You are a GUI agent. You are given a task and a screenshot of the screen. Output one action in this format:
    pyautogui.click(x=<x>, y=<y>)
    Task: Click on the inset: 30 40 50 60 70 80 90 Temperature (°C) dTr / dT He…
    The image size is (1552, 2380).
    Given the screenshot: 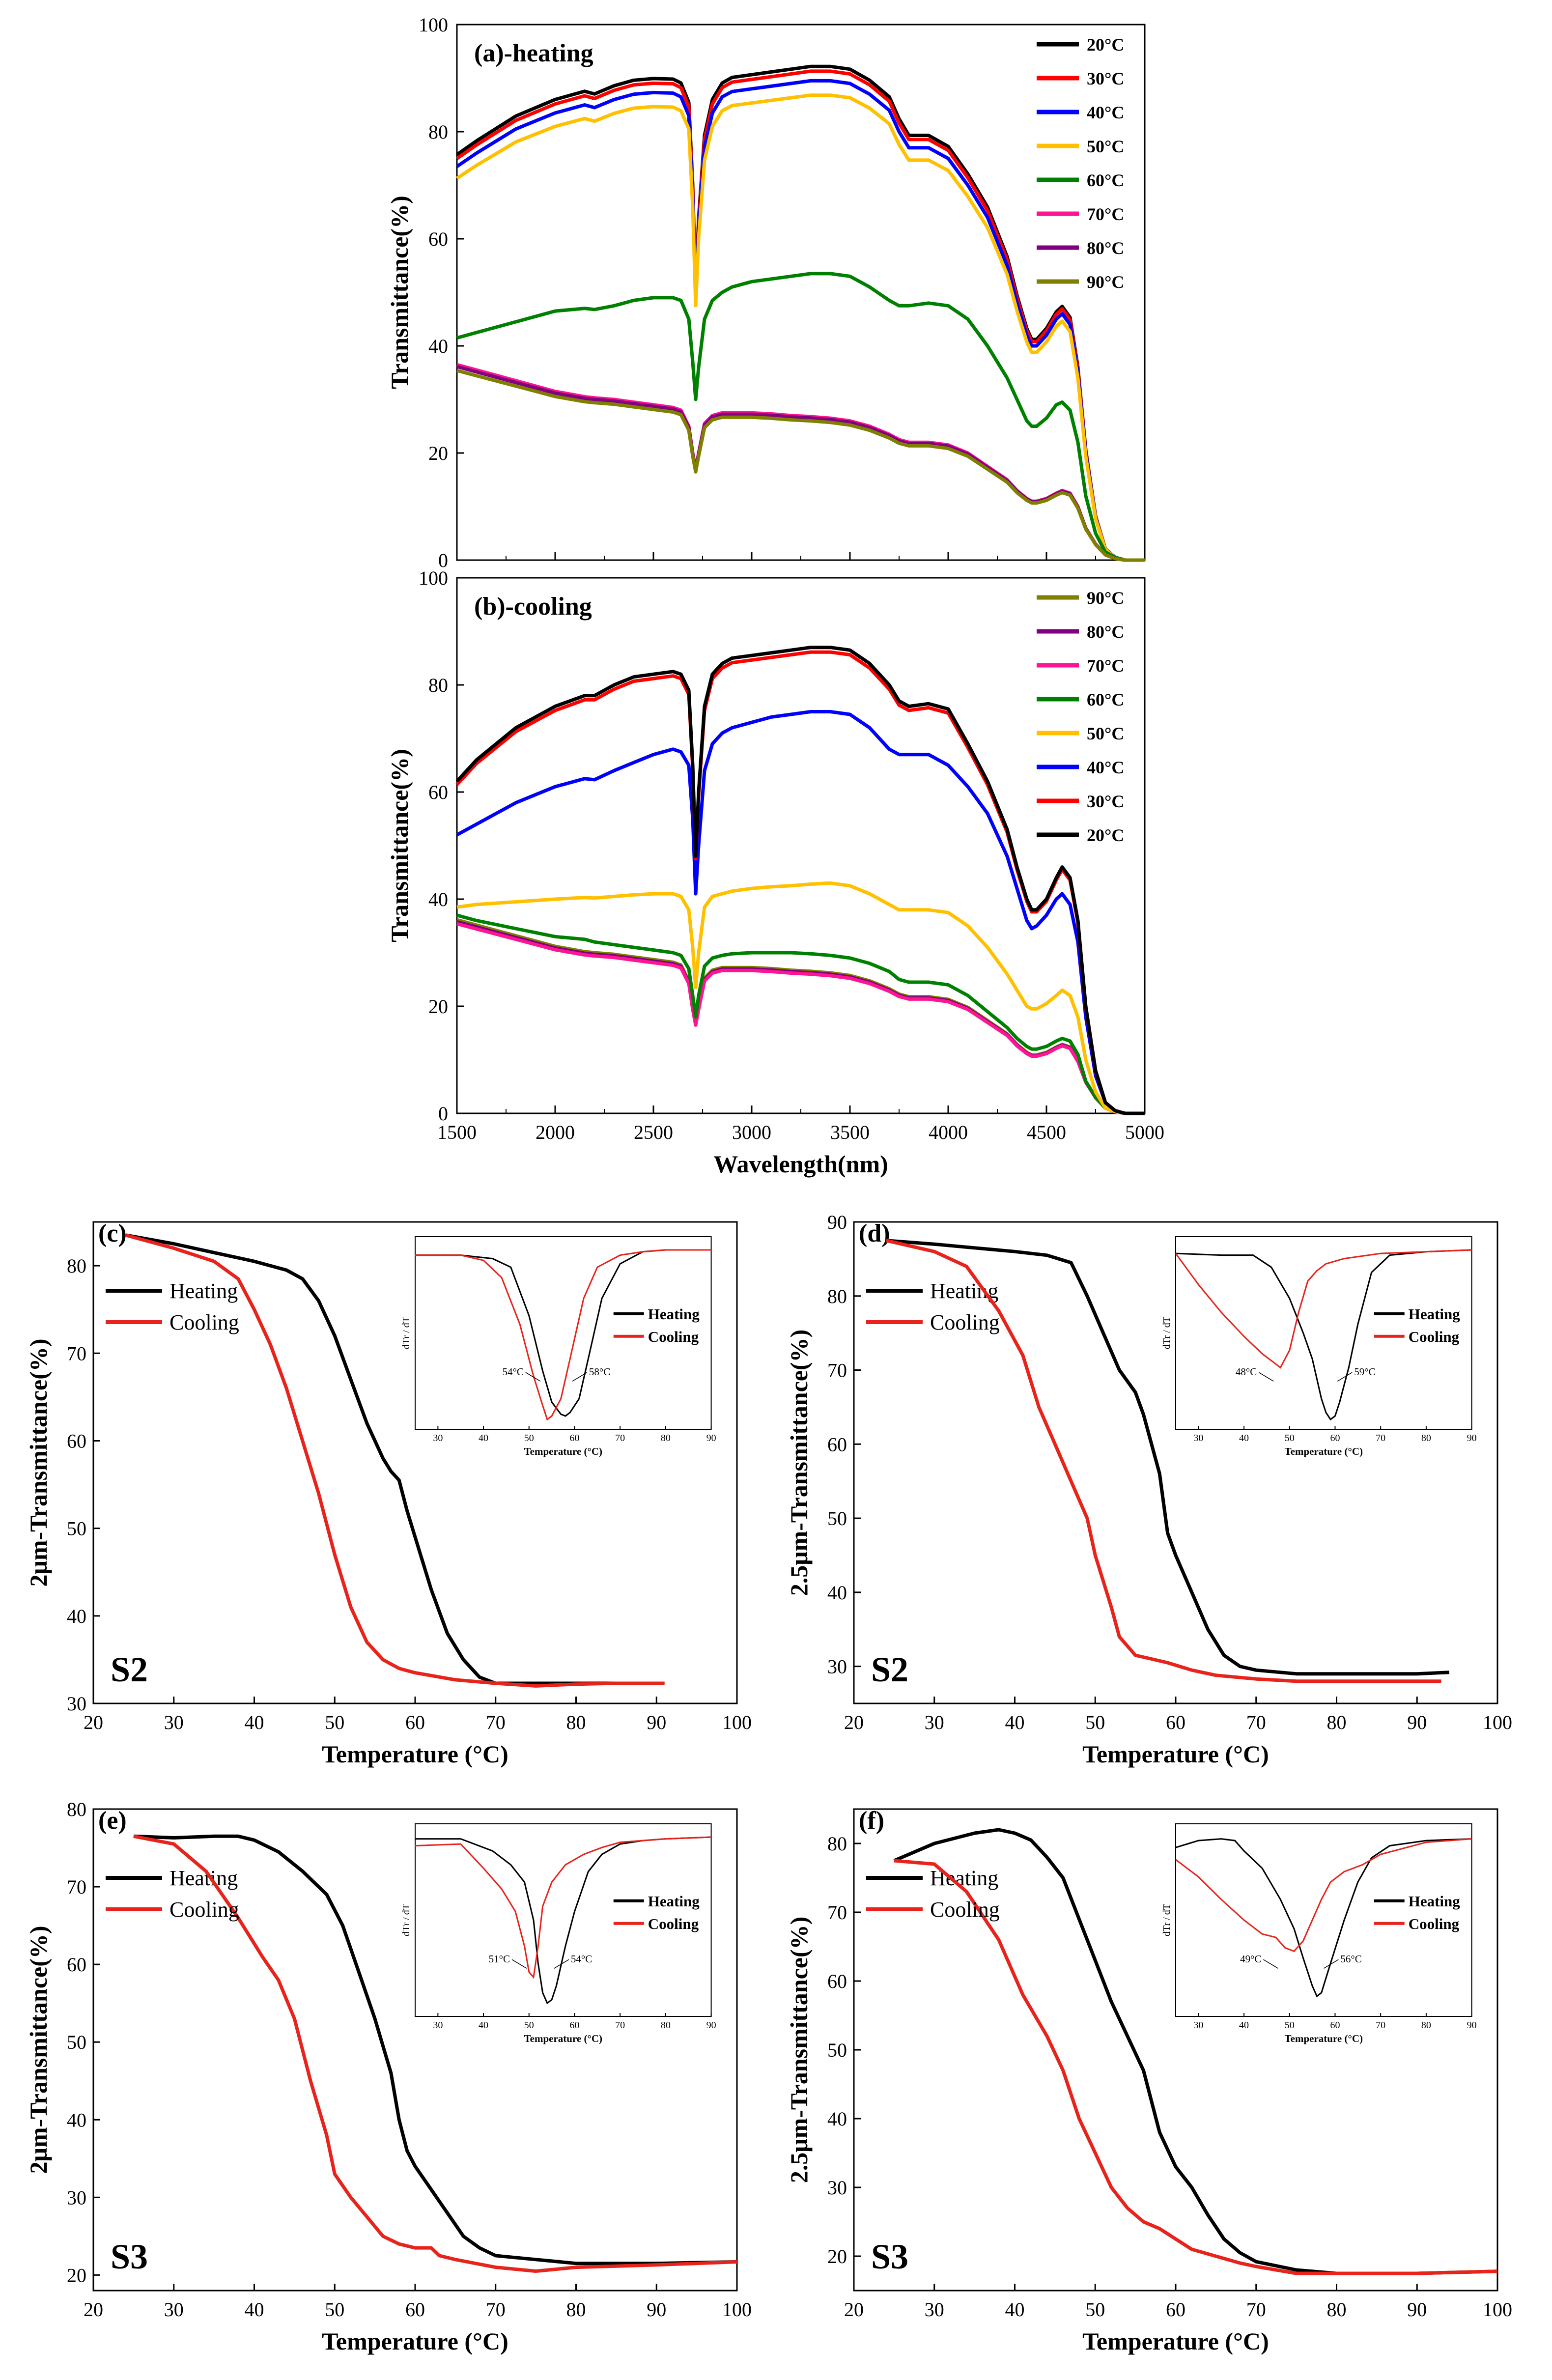 What is the action you would take?
    pyautogui.click(x=1319, y=1933)
    